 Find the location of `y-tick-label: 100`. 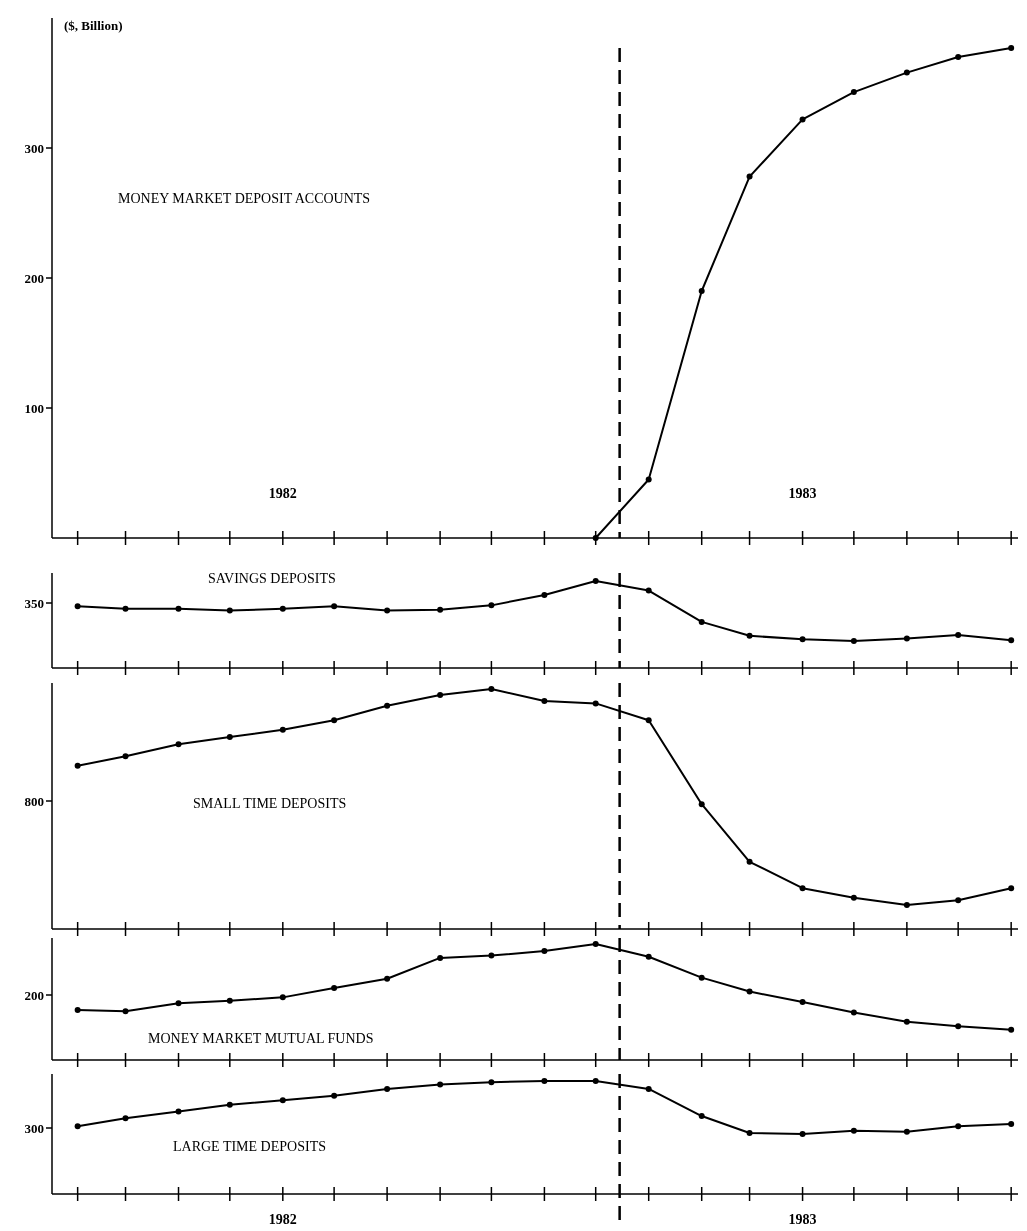

y-tick-label: 100 is located at coordinates (34, 408).